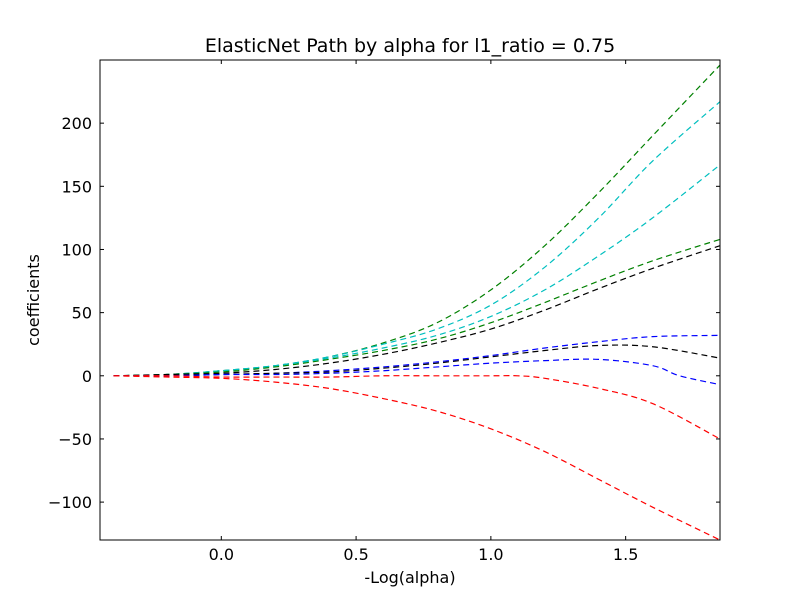 The height and width of the screenshot is (600, 800). What do you see at coordinates (221, 554) in the screenshot?
I see `x-tick-label: 0.0` at bounding box center [221, 554].